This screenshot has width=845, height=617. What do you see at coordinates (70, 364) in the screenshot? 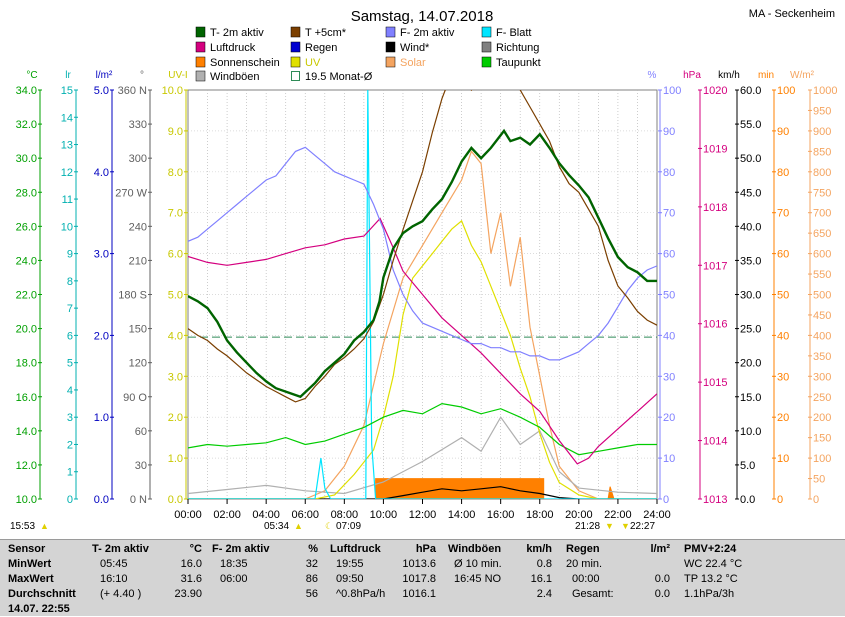
I see `axis-lr-tick-label: 5` at bounding box center [70, 364].